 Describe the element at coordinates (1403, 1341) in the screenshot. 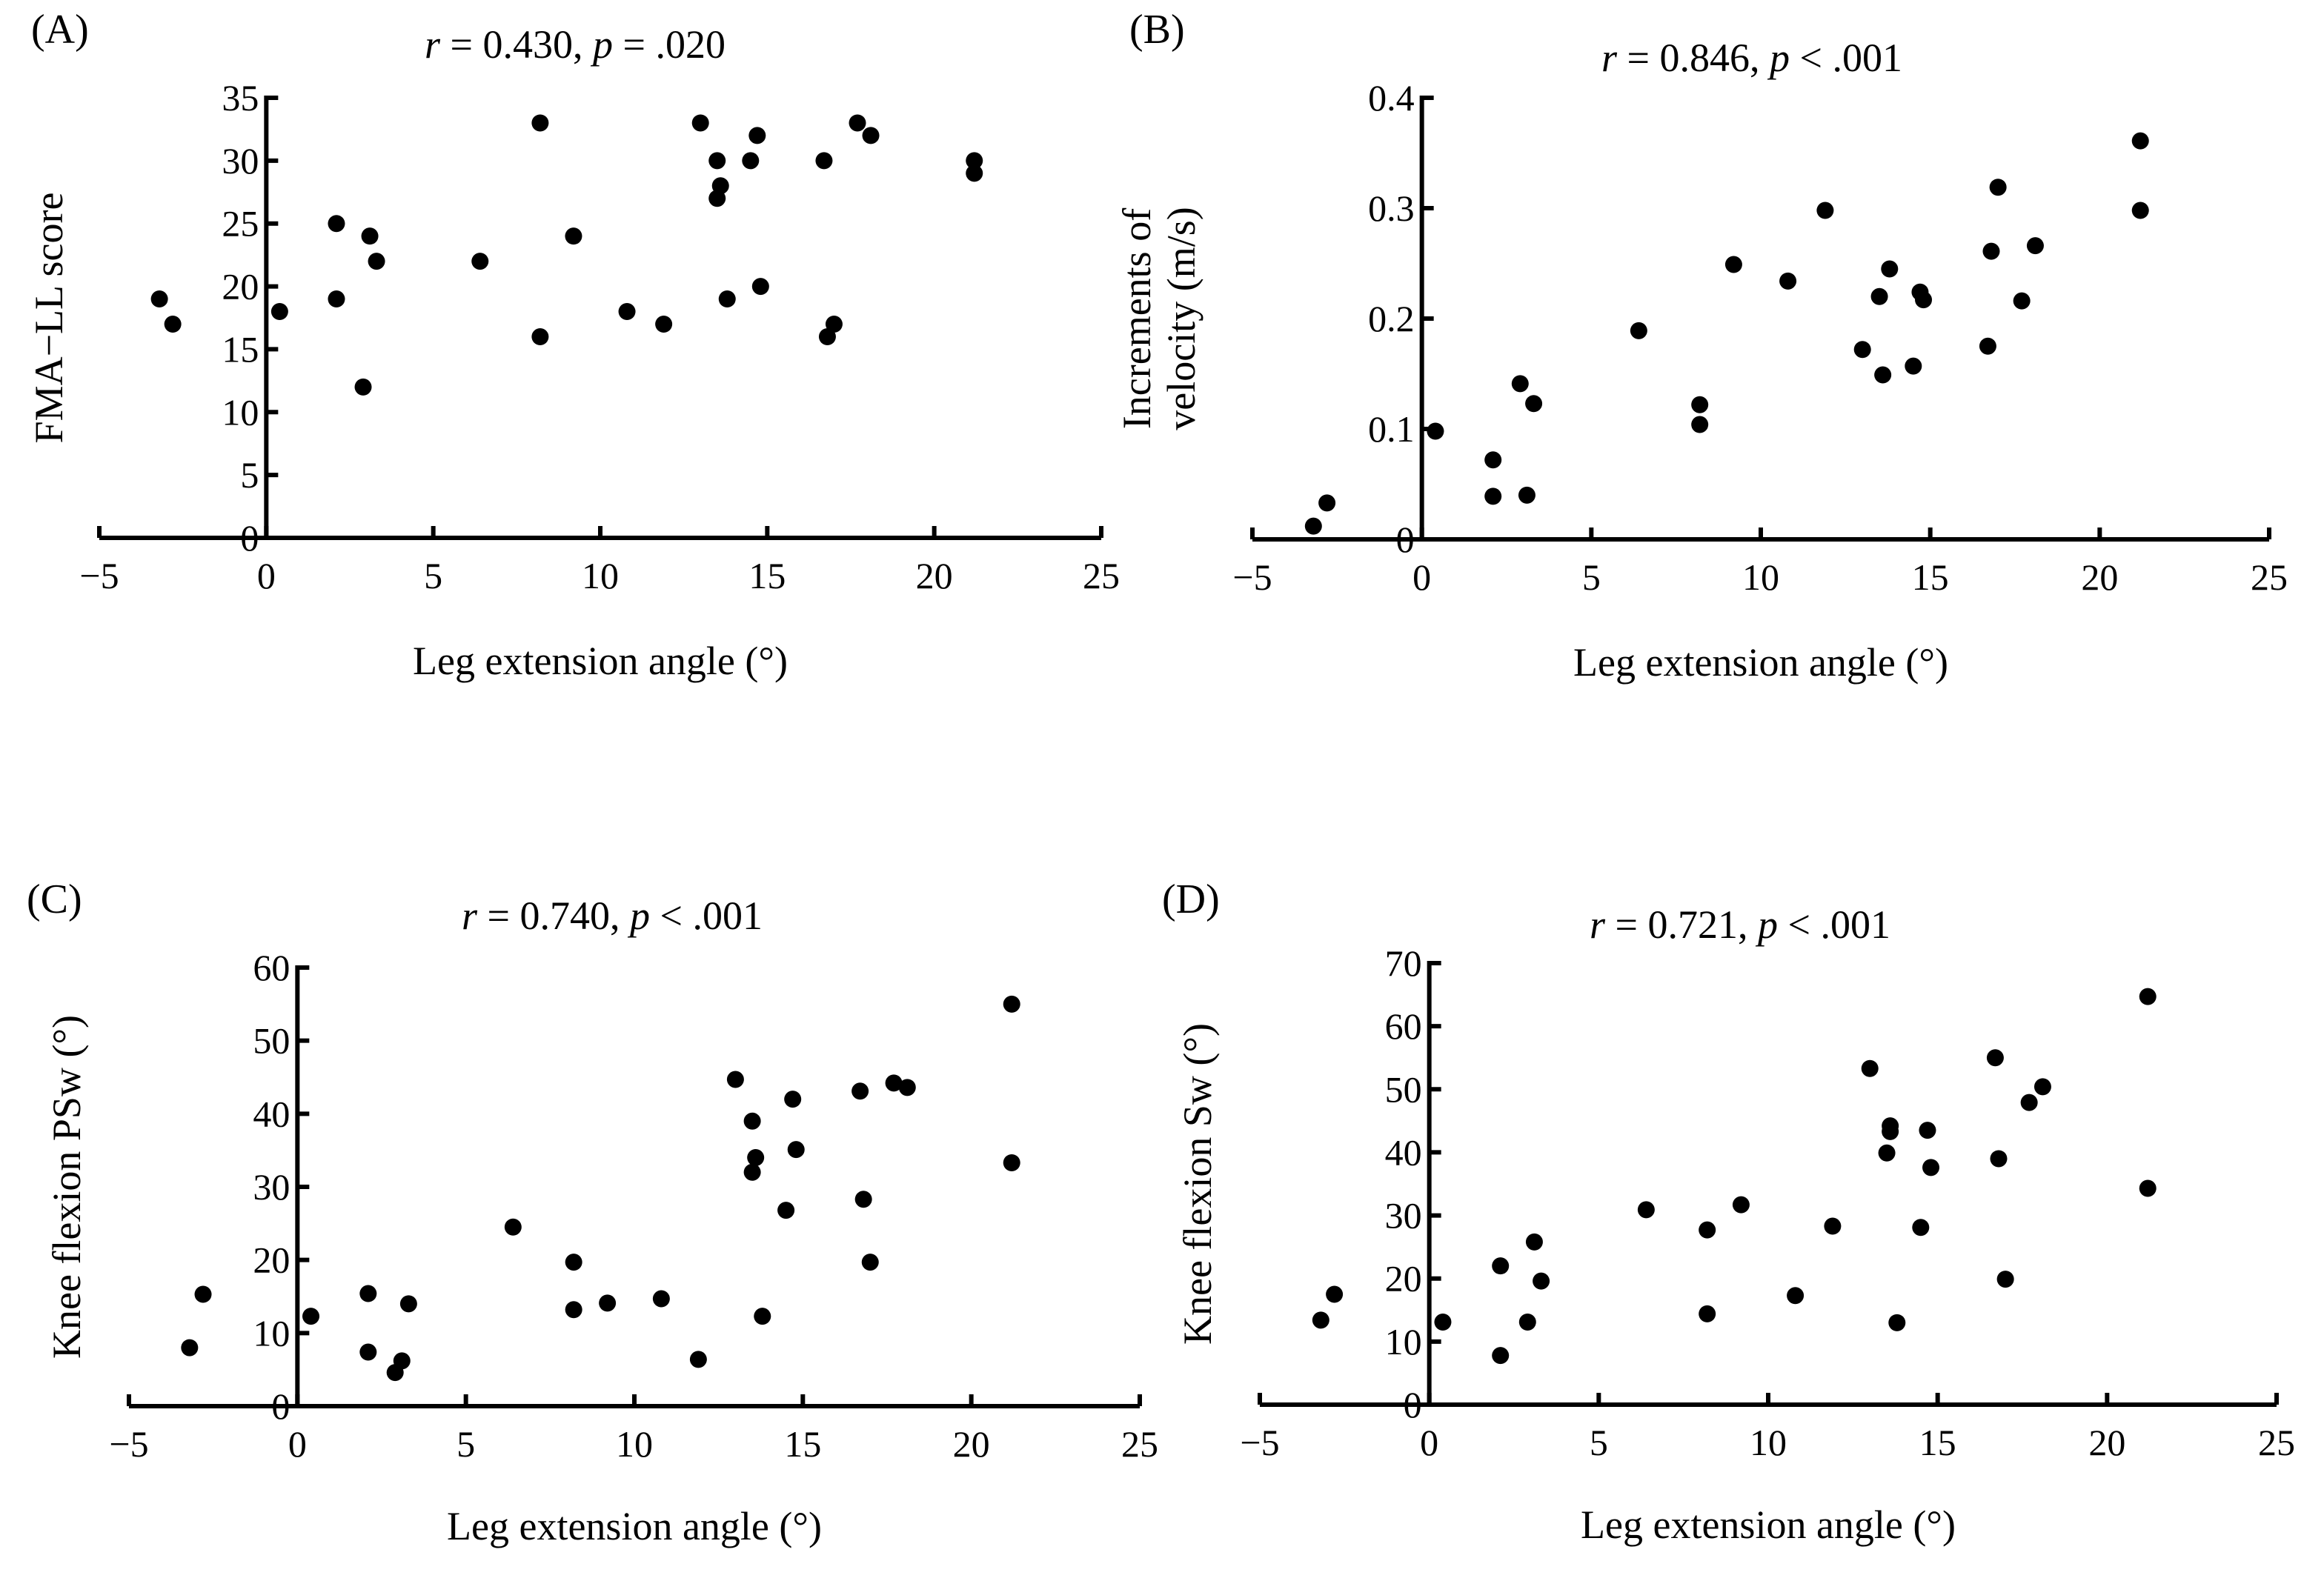

I see `y-tick-label: 10` at that location.